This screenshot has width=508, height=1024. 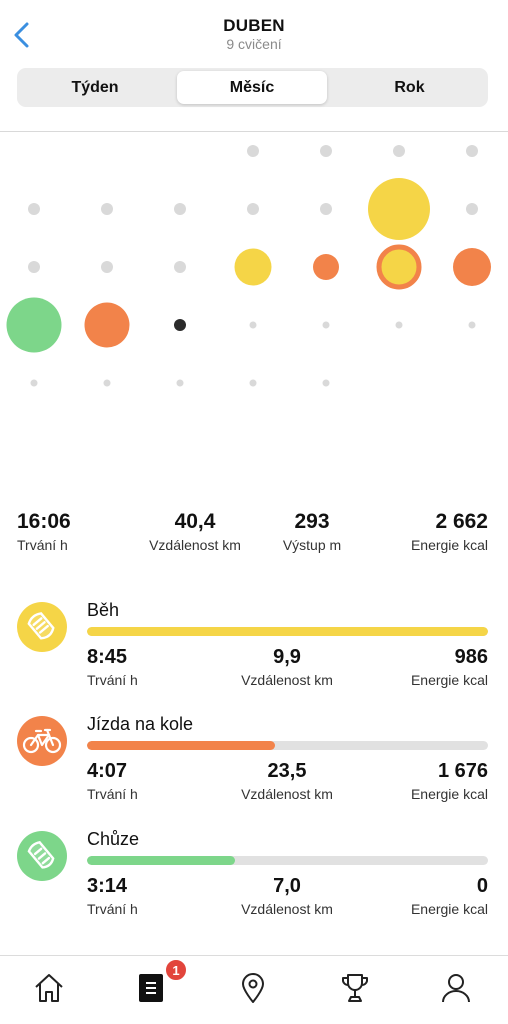 I want to click on nav-diary, so click(x=151, y=988).